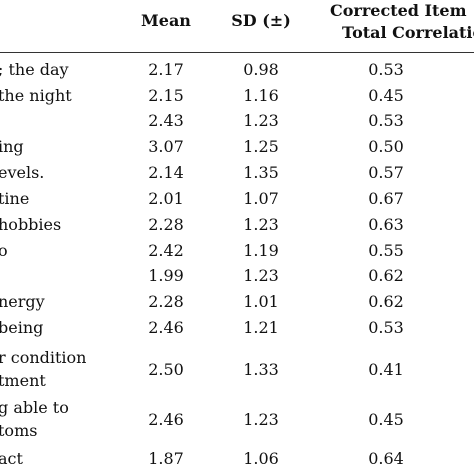 The height and width of the screenshot is (474, 474). I want to click on item-label-line: act, so click(11, 458).